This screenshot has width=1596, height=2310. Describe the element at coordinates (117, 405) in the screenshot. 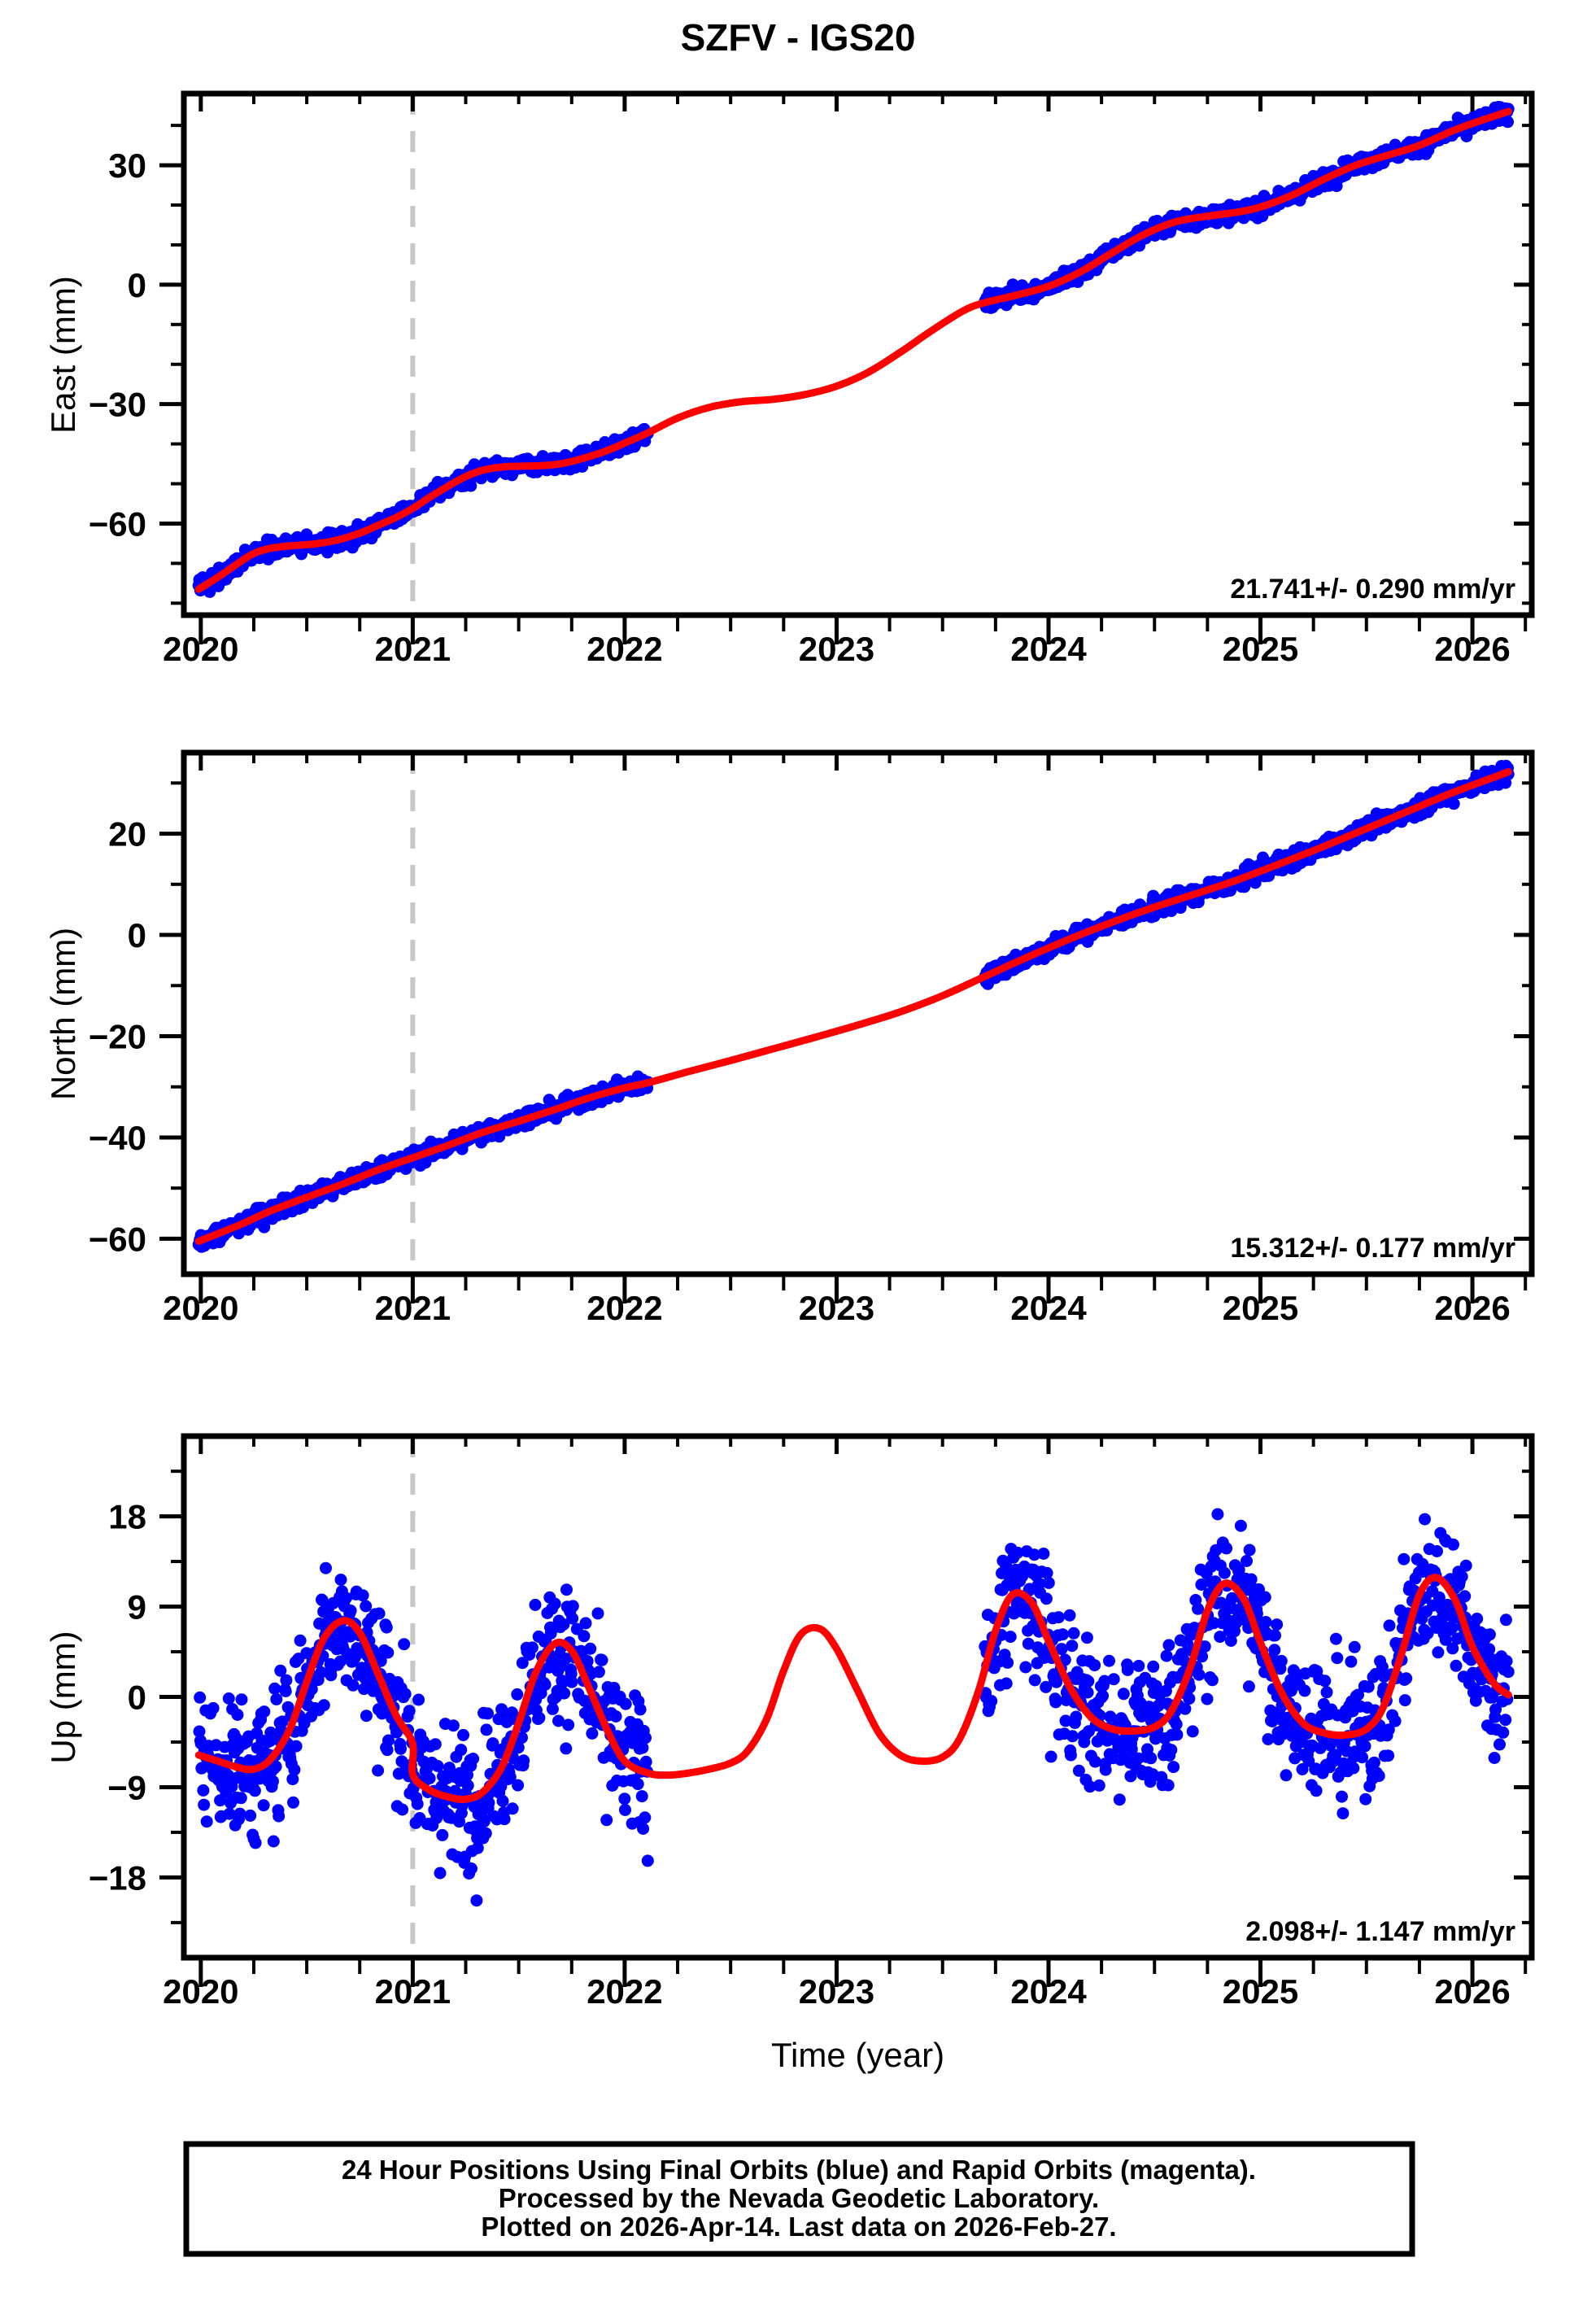

I see `y-tick-label: −30` at that location.